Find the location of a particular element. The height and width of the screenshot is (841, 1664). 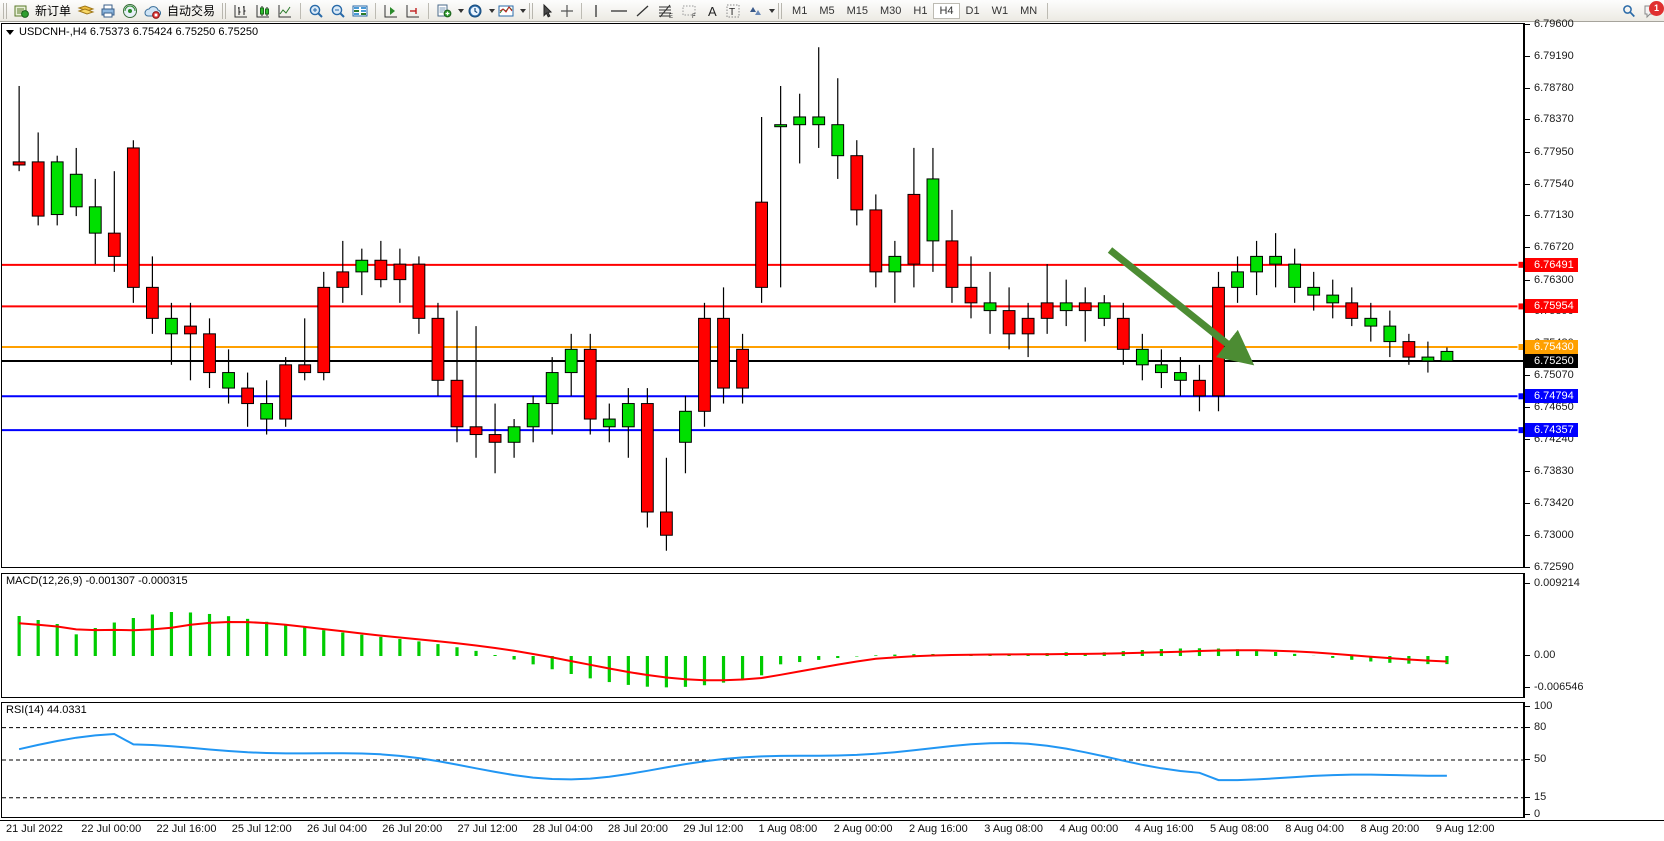

timeframe-h1: H1 is located at coordinates (920, 10).